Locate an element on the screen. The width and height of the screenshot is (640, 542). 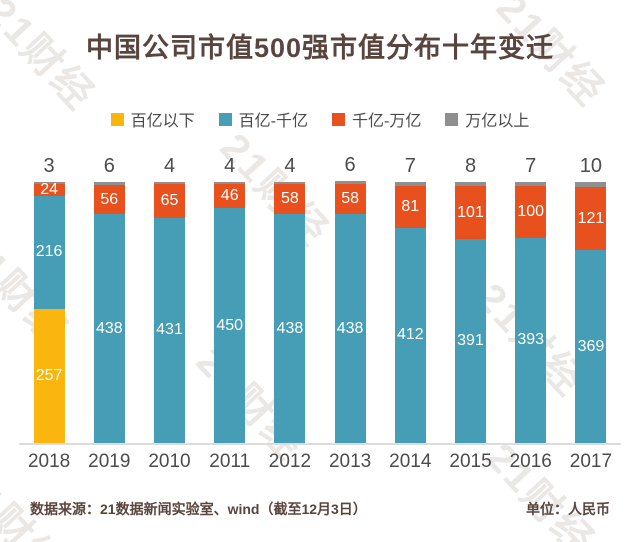
bar-stack: 56 438 is located at coordinates (109, 312).